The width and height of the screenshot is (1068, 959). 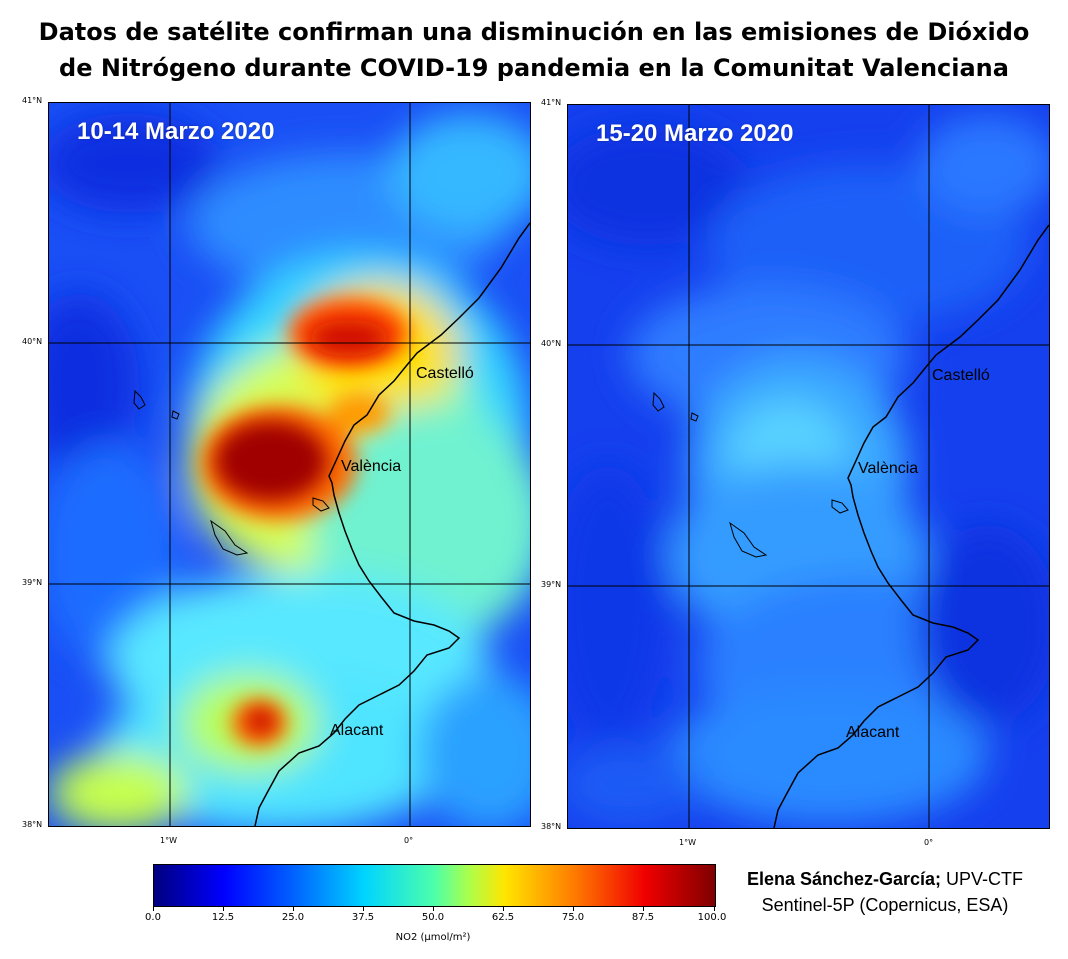 What do you see at coordinates (695, 133) in the screenshot?
I see `panel-label-after: 15-20 Marzo 2020` at bounding box center [695, 133].